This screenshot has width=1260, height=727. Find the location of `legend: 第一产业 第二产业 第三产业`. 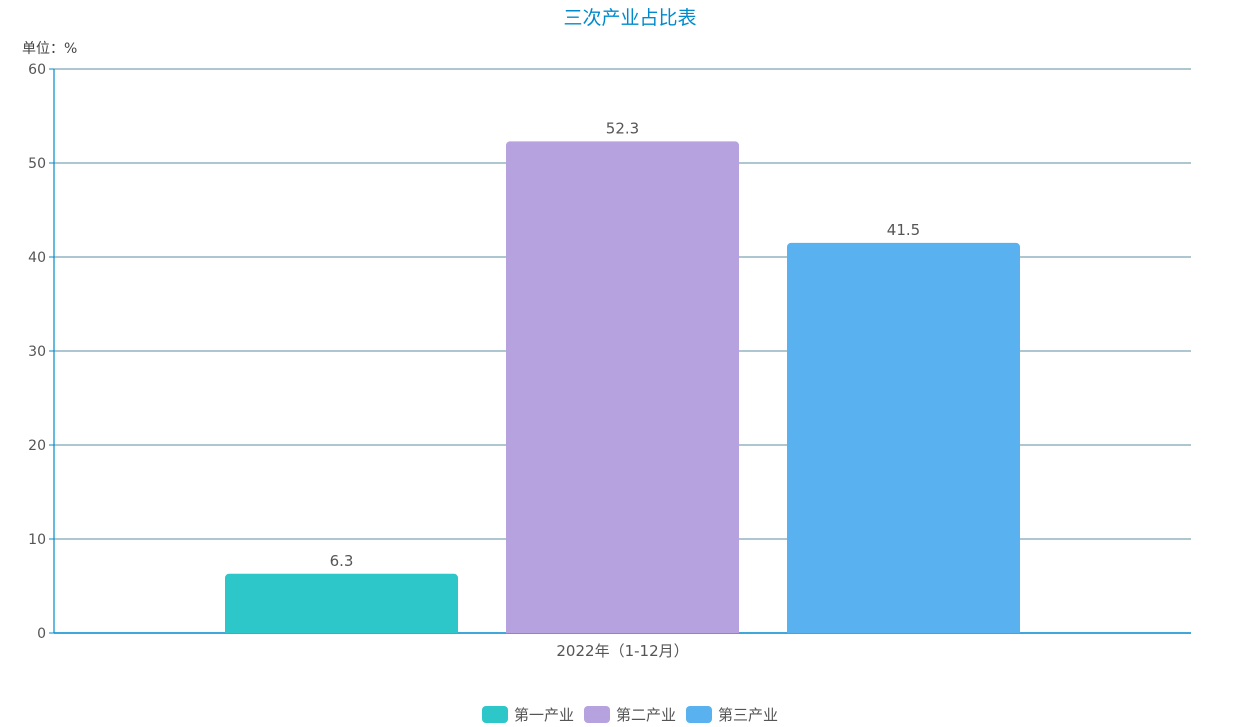

legend: 第一产业 第二产业 第三产业 is located at coordinates (630, 715).